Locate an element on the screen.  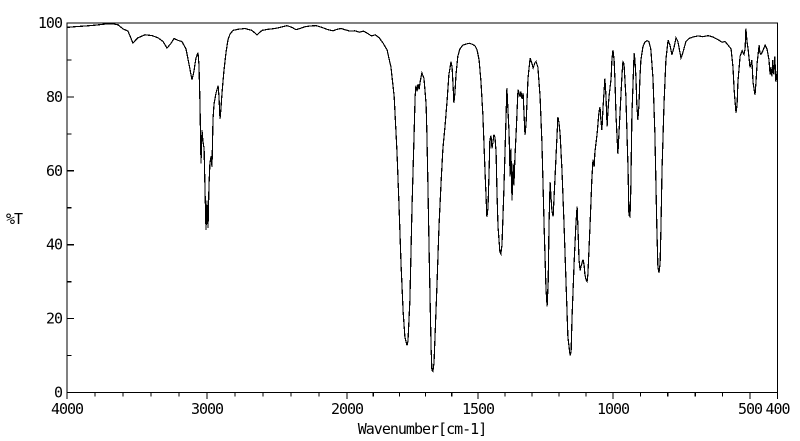
x-tick-label: 500 is located at coordinates (750, 409).